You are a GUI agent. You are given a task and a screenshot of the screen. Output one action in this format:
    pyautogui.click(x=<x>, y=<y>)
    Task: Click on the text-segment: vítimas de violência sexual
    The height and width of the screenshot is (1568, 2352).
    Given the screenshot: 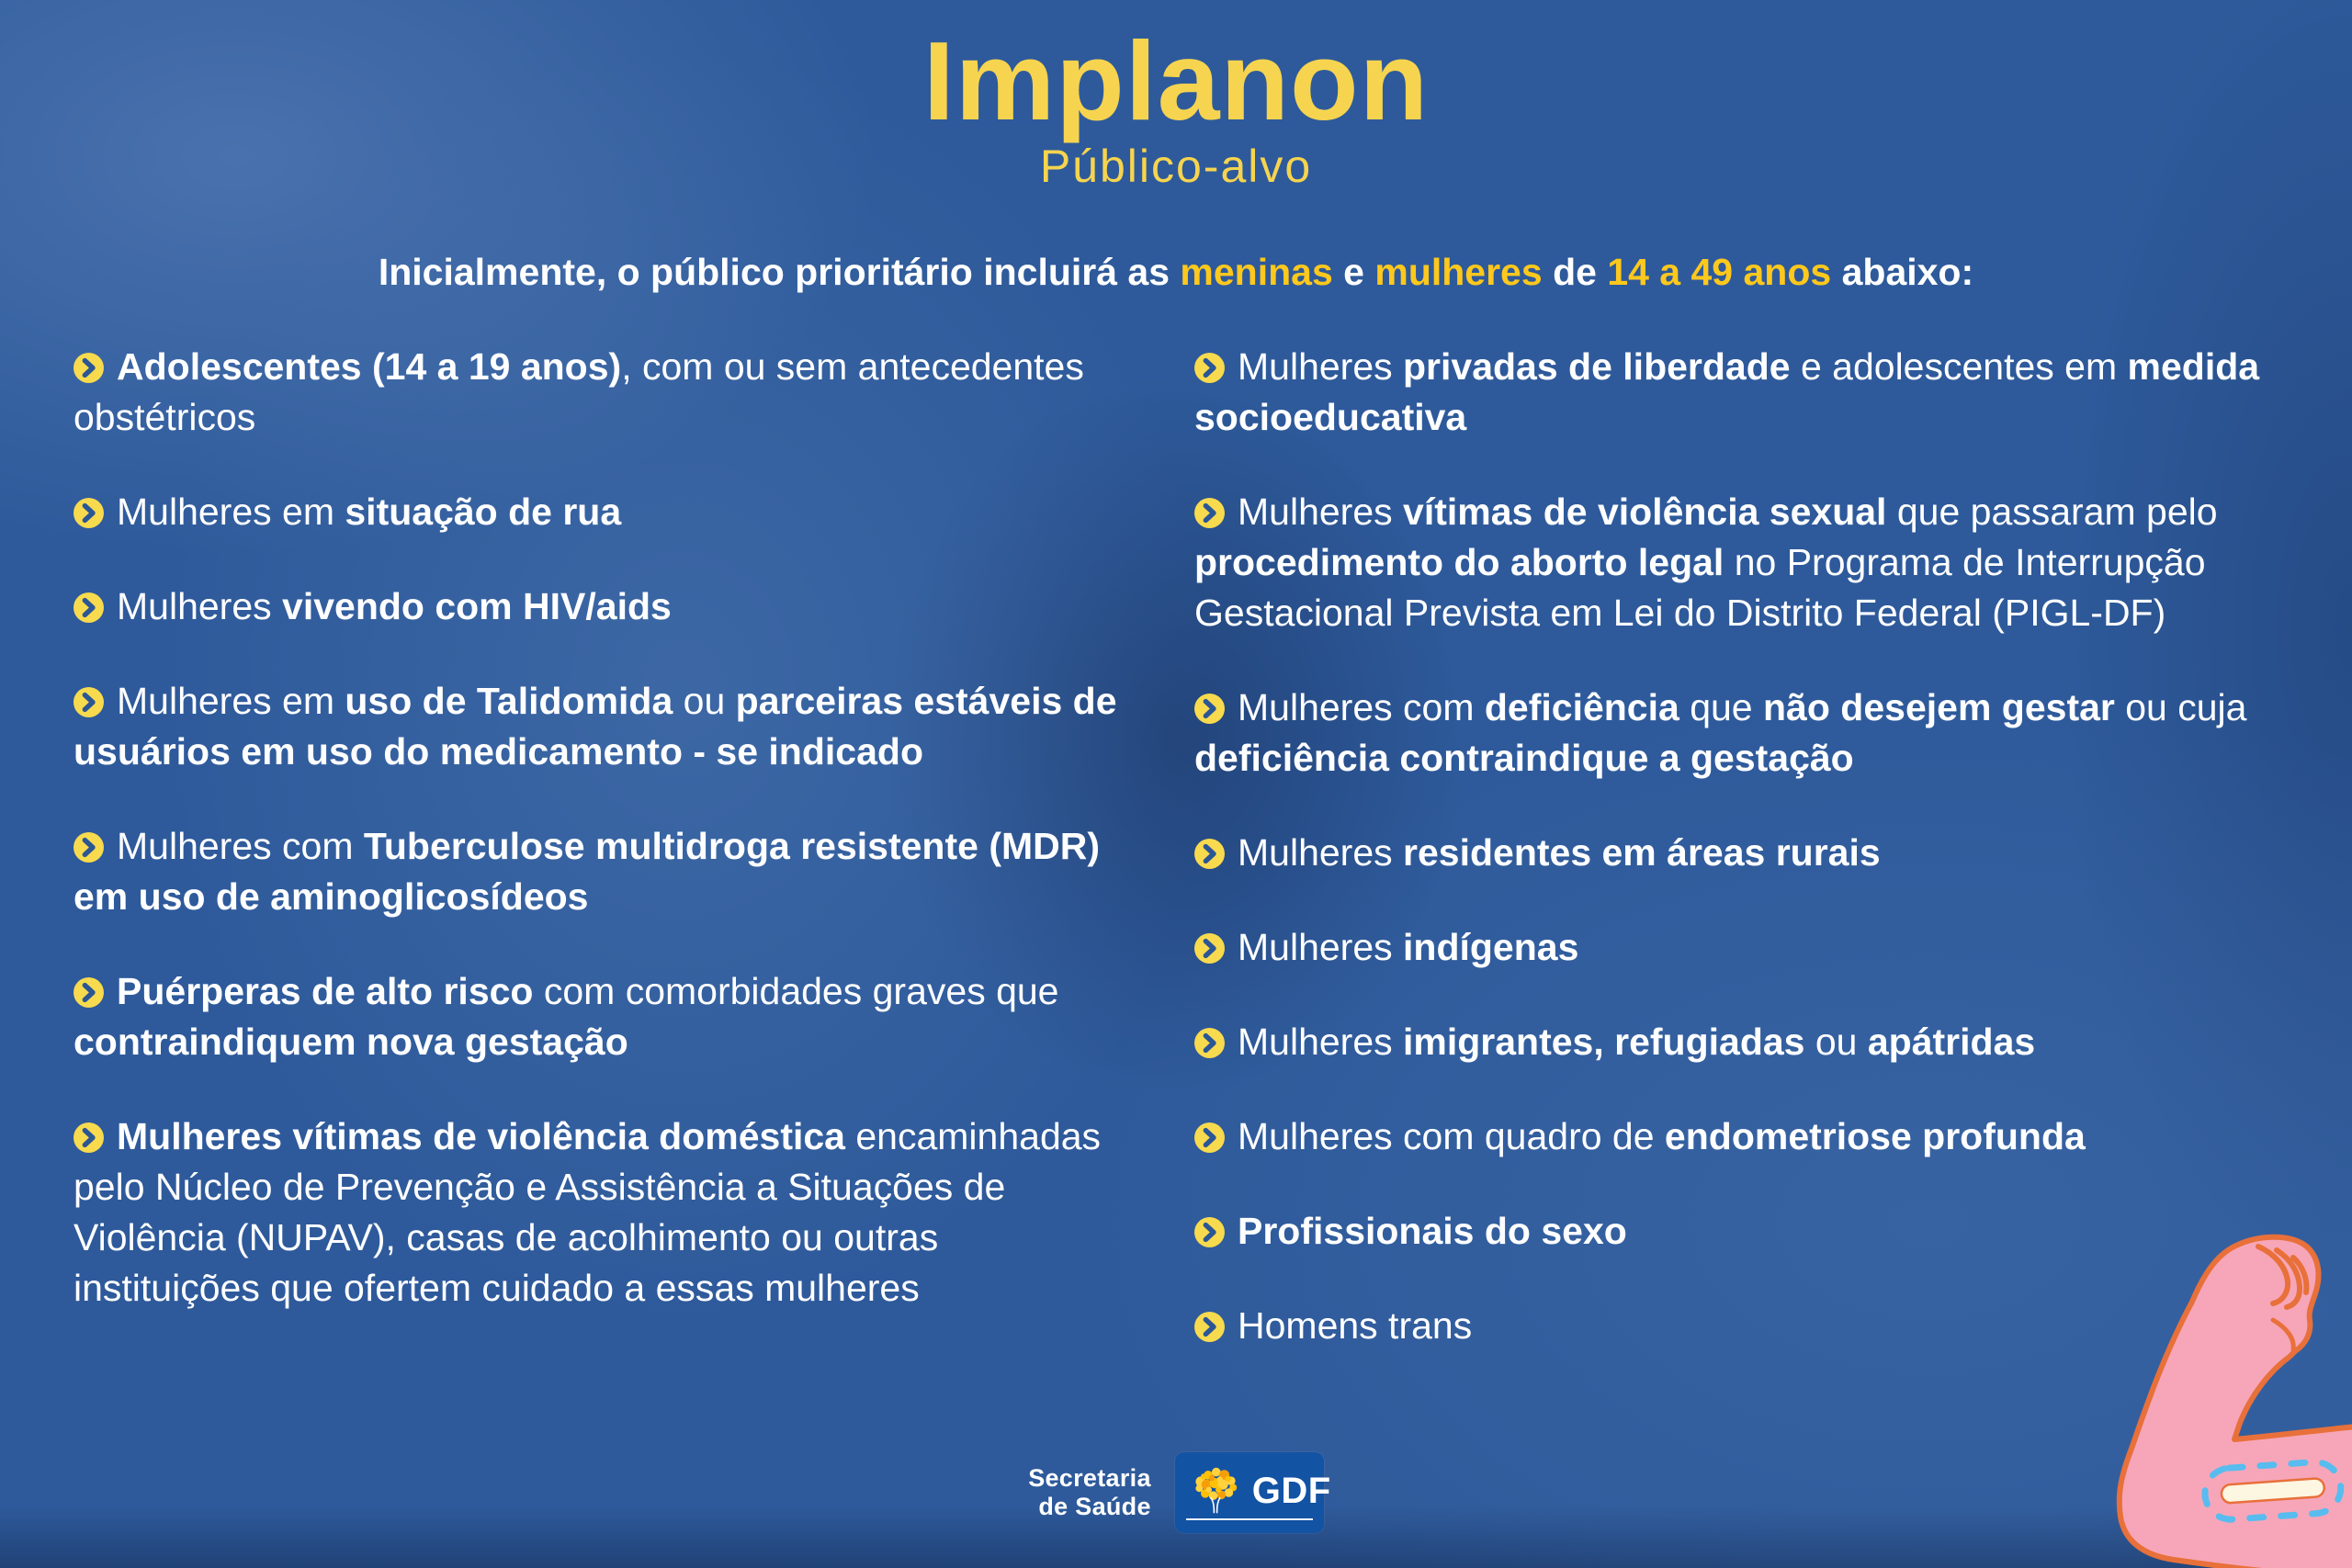 What is the action you would take?
    pyautogui.click(x=1645, y=512)
    